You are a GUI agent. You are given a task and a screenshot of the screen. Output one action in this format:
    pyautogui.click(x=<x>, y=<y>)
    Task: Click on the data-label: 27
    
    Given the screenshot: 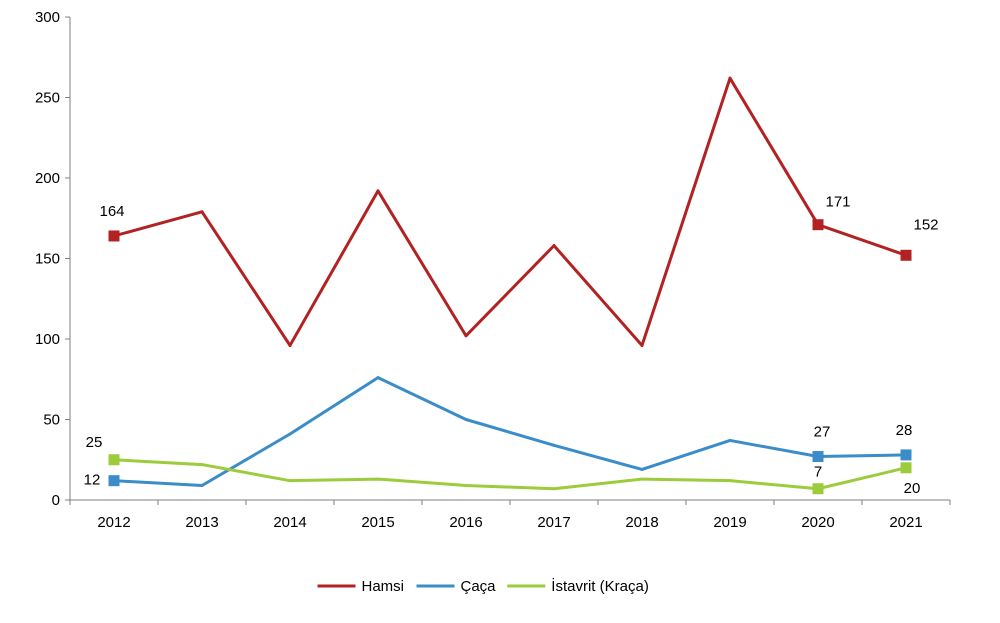 What is the action you would take?
    pyautogui.click(x=822, y=432)
    